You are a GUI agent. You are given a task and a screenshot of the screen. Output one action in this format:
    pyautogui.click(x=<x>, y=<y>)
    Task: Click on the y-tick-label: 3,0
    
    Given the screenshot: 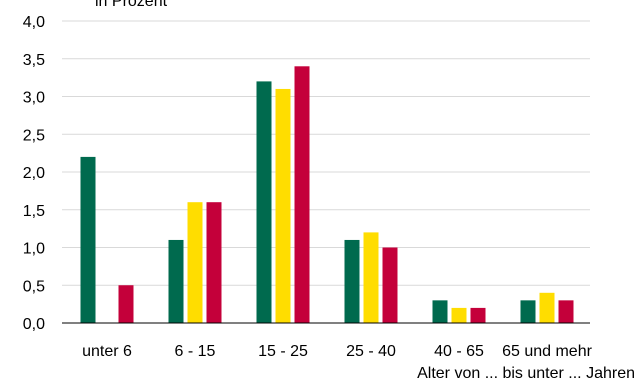 What is the action you would take?
    pyautogui.click(x=34, y=98)
    